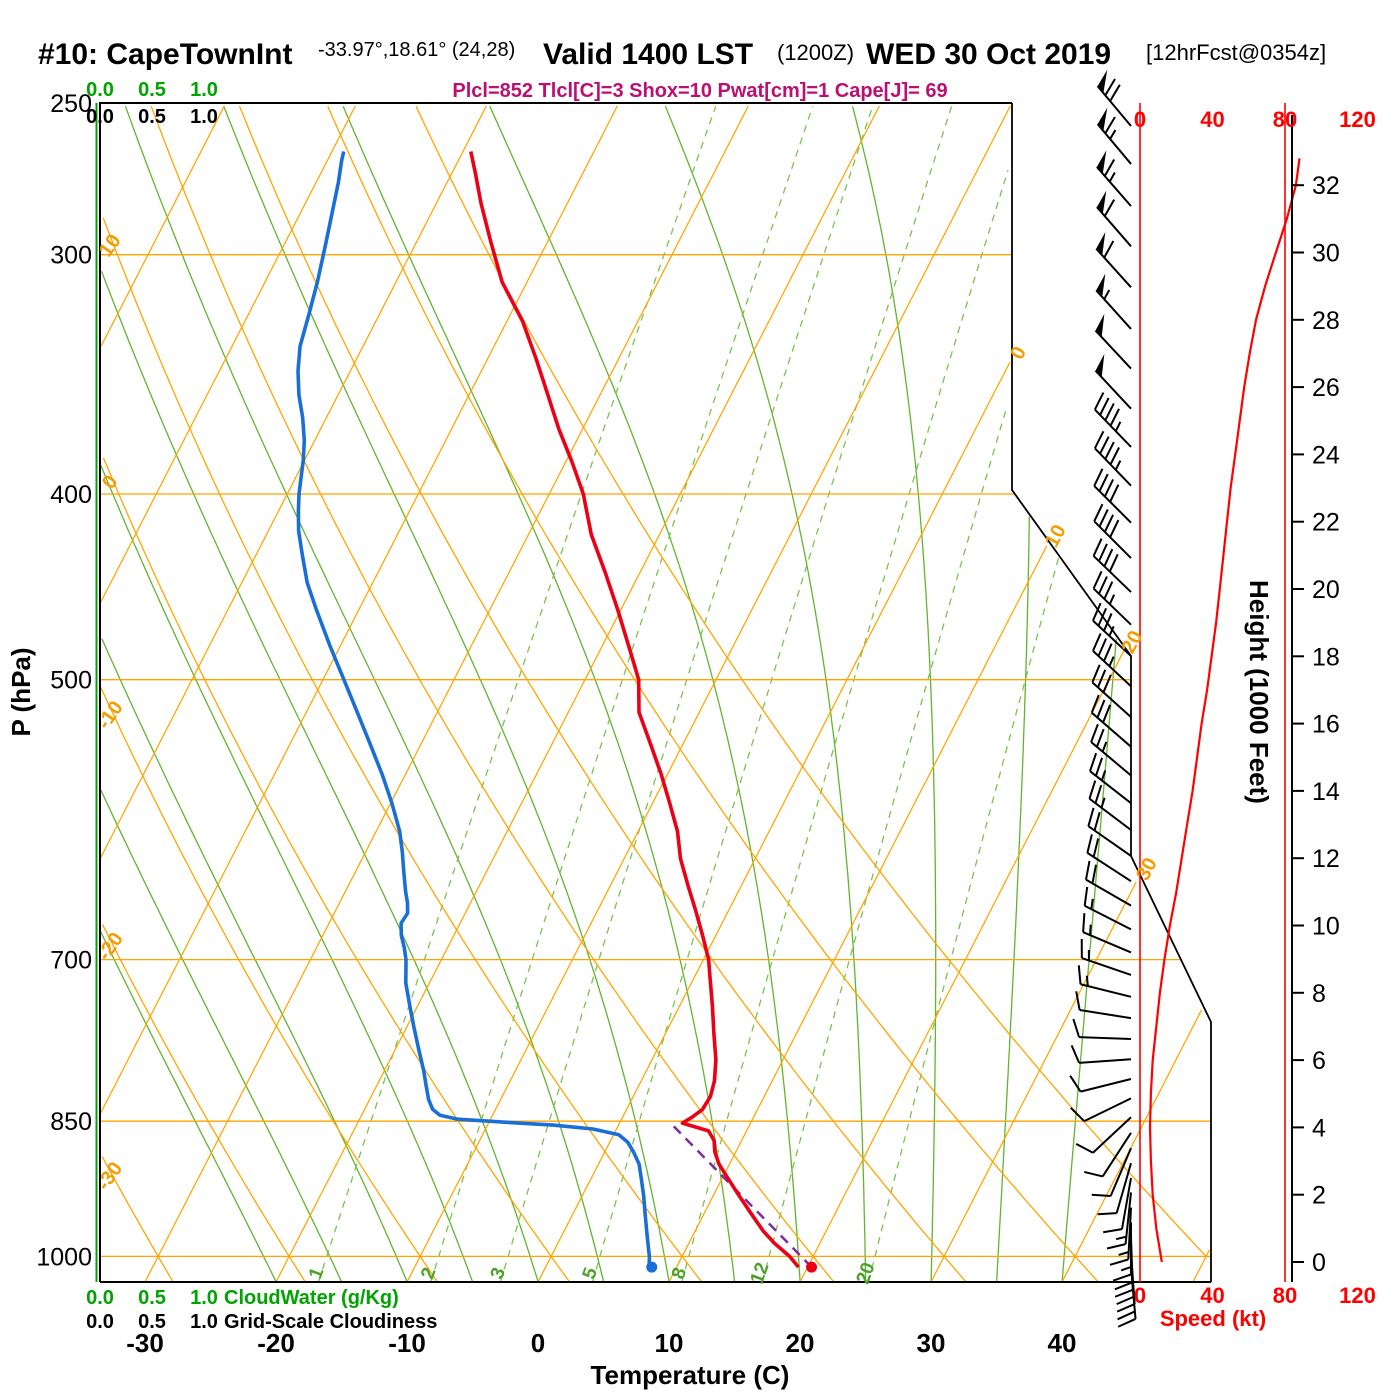  I want to click on isotherm-label: 10, so click(1056, 536).